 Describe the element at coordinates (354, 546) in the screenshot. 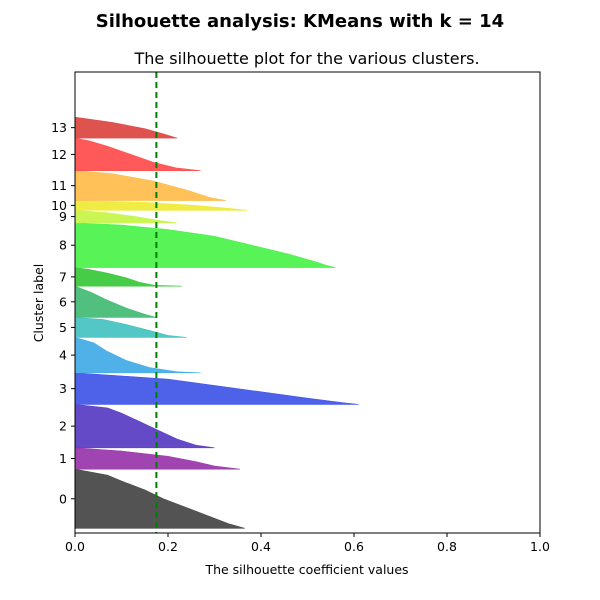

I see `x-tick-label: 0.6` at that location.